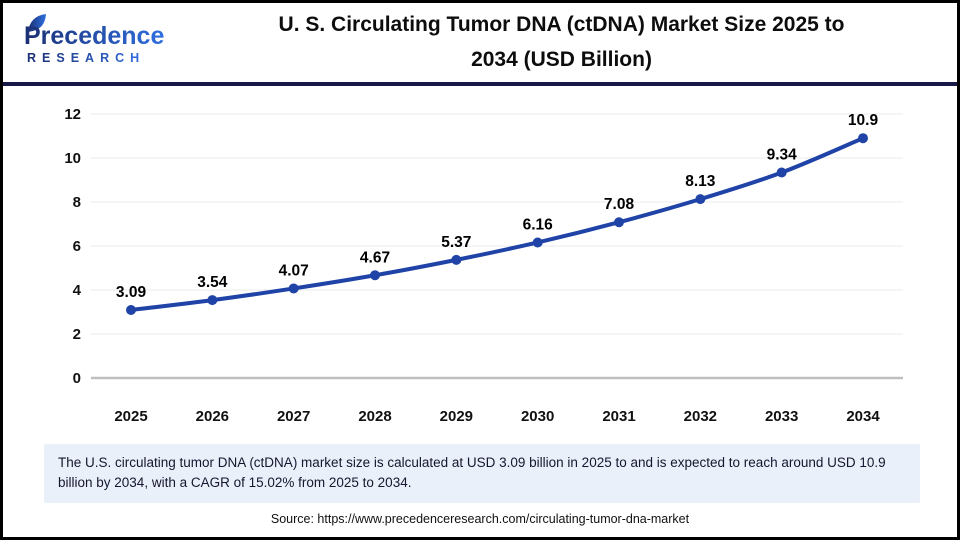 The image size is (960, 540). Describe the element at coordinates (94, 36) in the screenshot. I see `logo-text: Precedence` at that location.